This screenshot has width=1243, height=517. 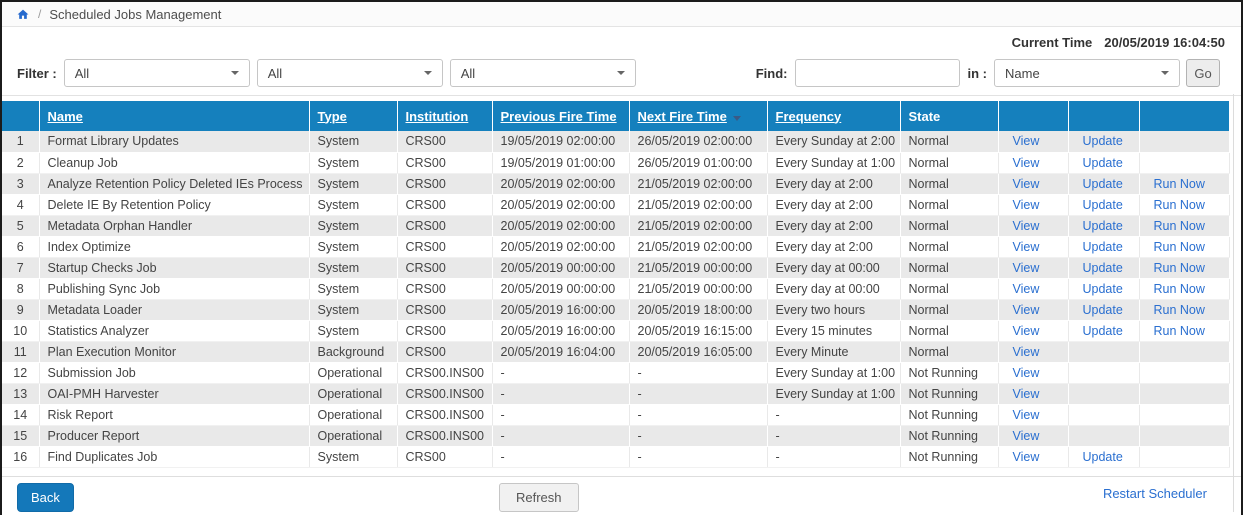 I want to click on column-header-label: Previous Fire Time, so click(x=558, y=116).